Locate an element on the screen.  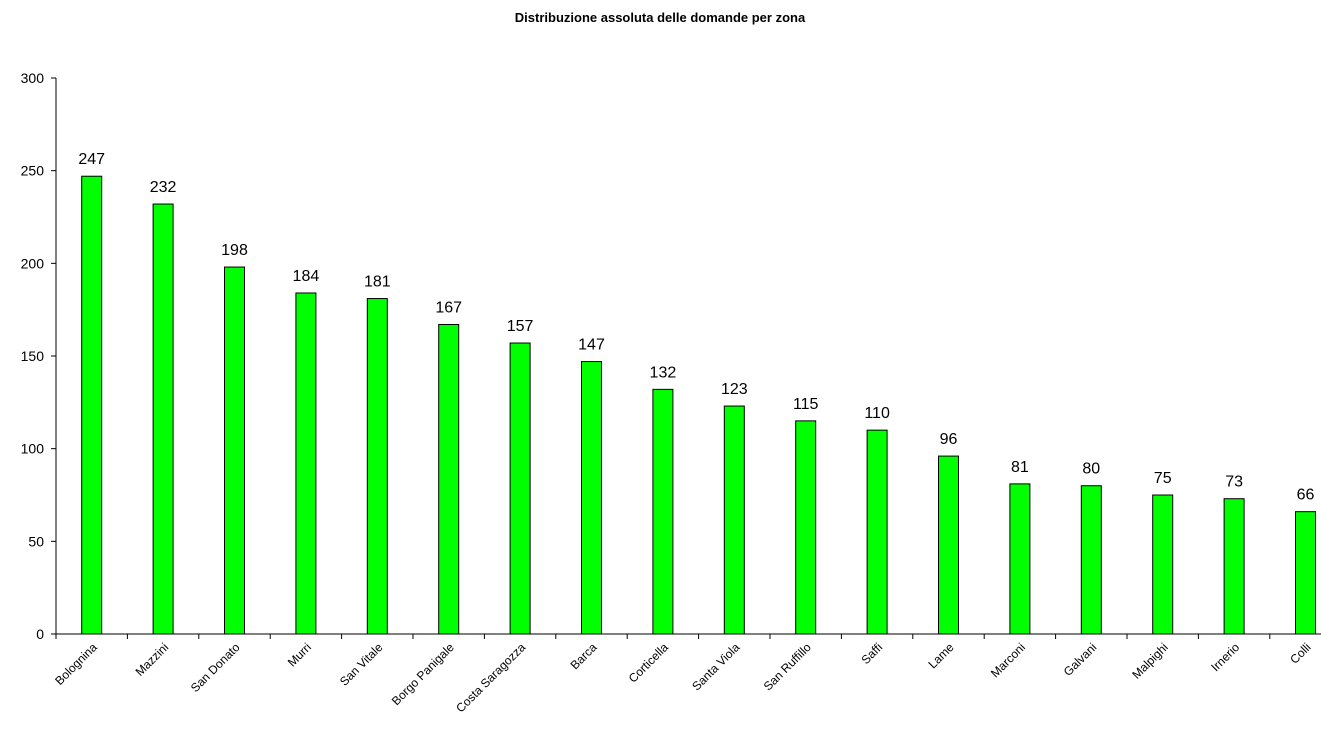
y-tick-label: 150 is located at coordinates (33, 356).